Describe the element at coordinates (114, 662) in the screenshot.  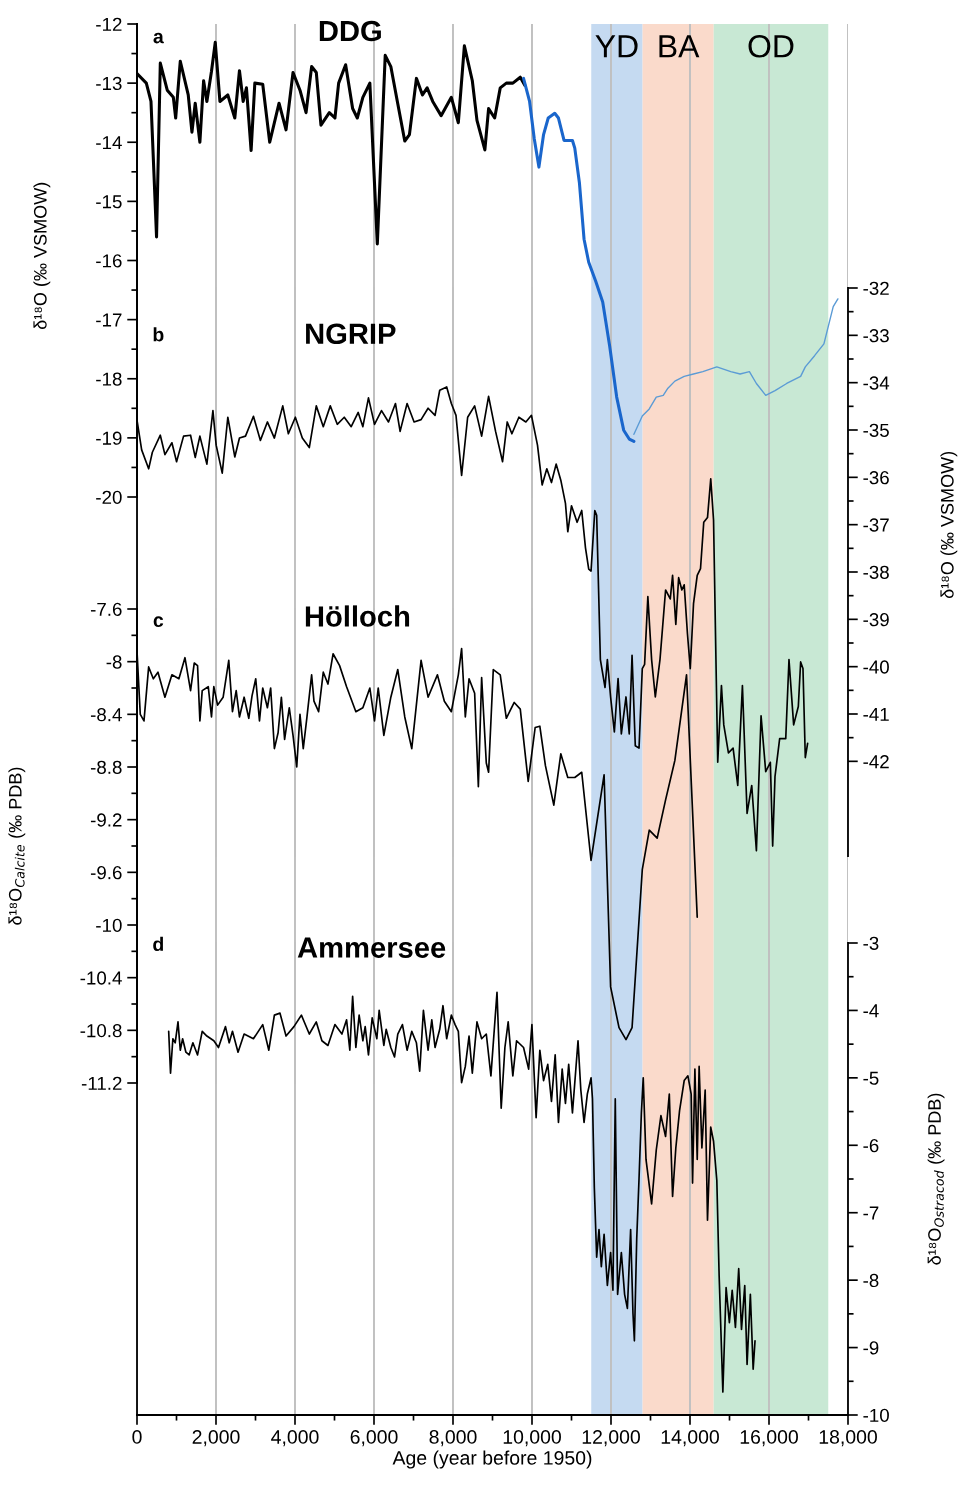
I see `y-tick-label: -8` at that location.